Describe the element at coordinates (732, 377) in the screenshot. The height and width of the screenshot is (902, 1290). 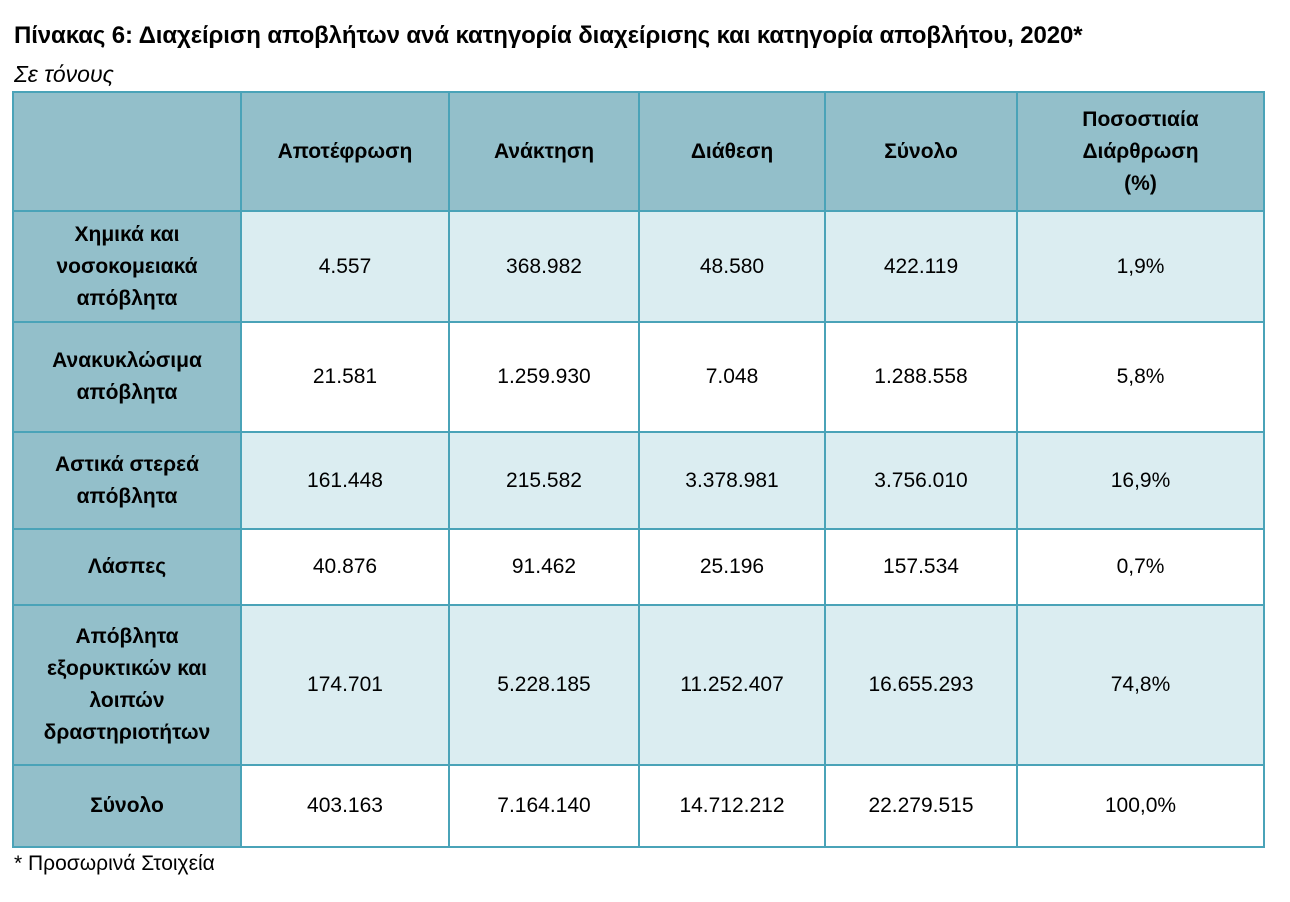
I see `table-cell: 7.048` at that location.